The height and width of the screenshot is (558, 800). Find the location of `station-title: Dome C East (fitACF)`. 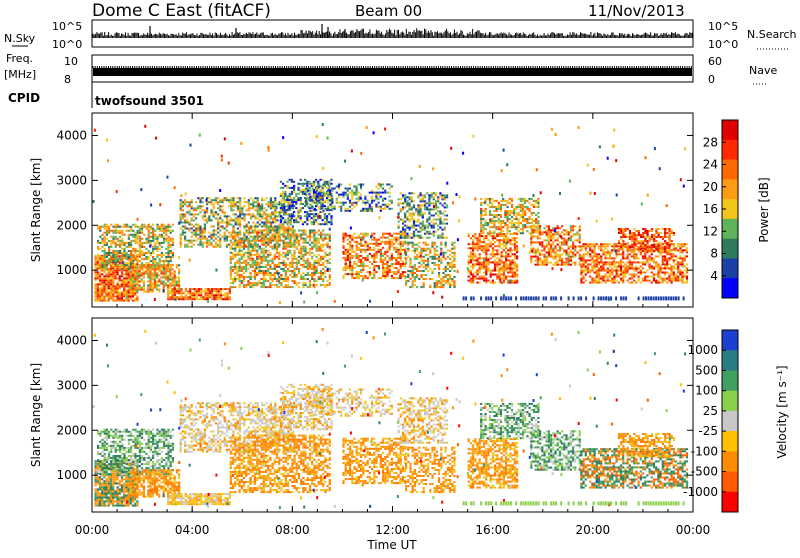

station-title: Dome C East (fitACF) is located at coordinates (181, 11).